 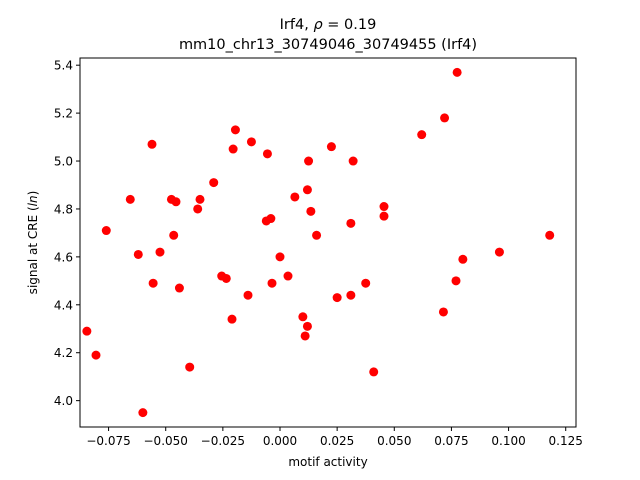 I want to click on x-tick-label: −0.025, so click(x=223, y=441).